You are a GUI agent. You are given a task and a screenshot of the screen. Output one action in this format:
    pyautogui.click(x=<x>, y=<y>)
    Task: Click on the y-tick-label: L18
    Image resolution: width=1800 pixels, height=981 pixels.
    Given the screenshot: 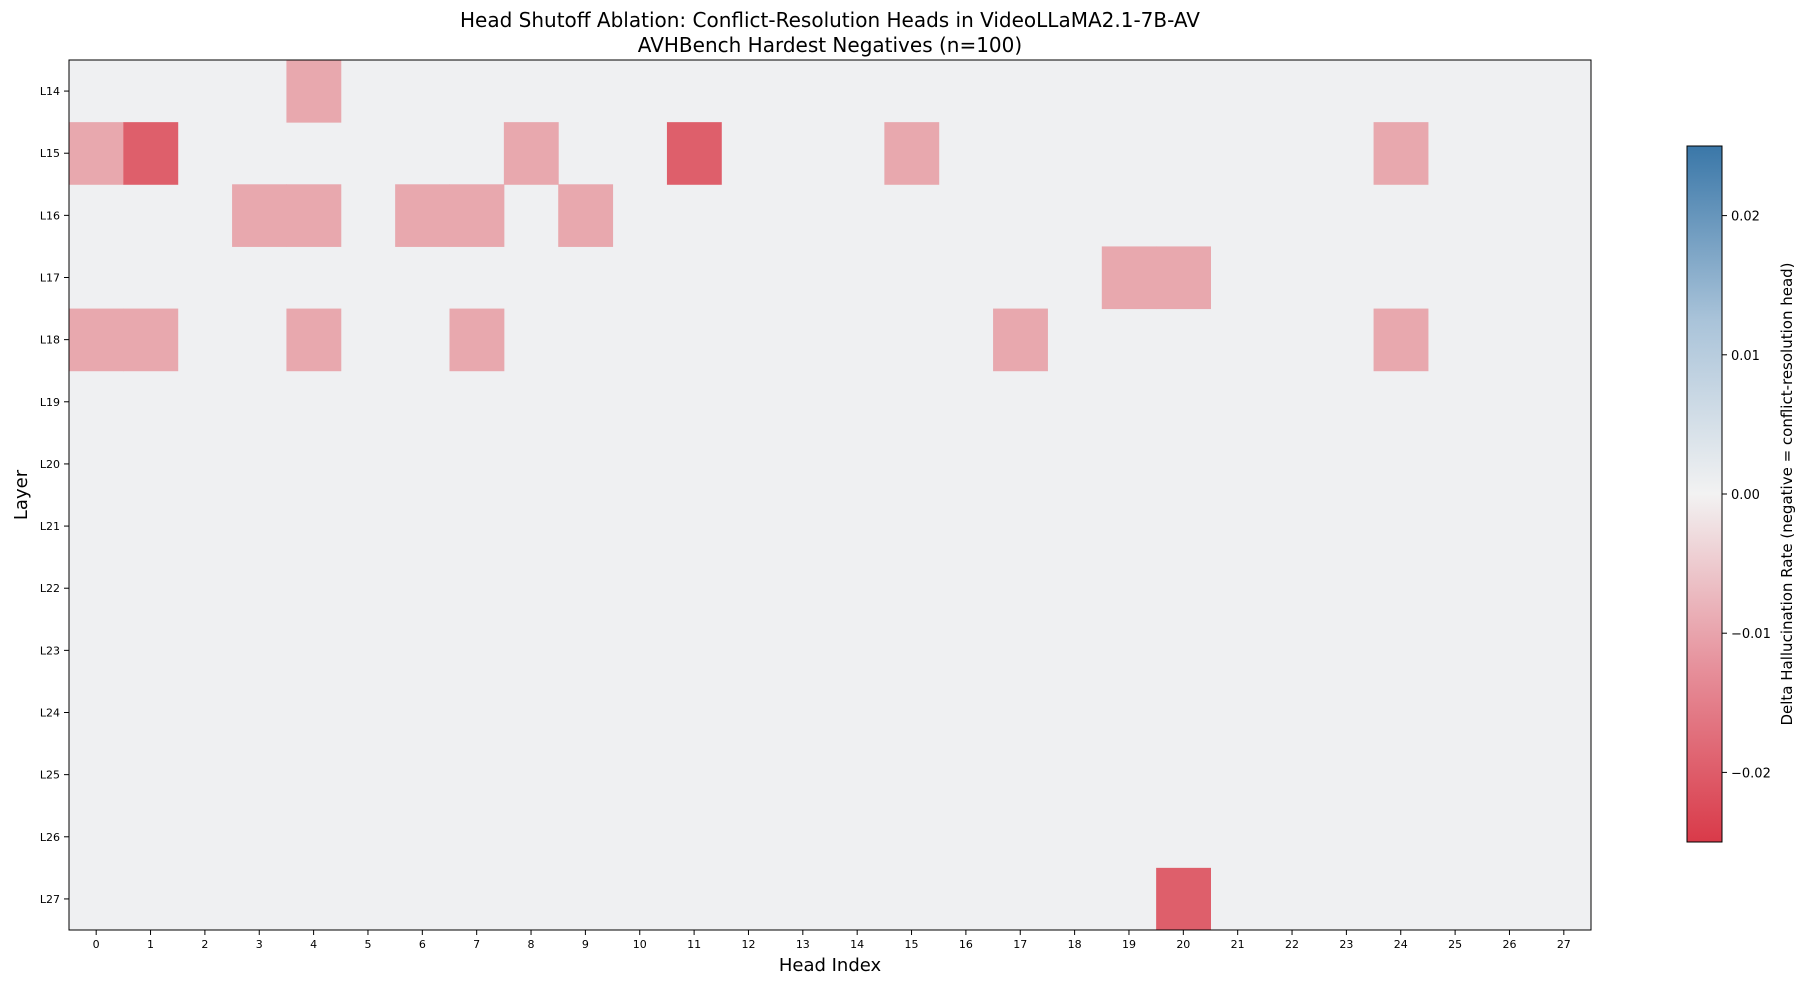 What is the action you would take?
    pyautogui.click(x=50, y=340)
    